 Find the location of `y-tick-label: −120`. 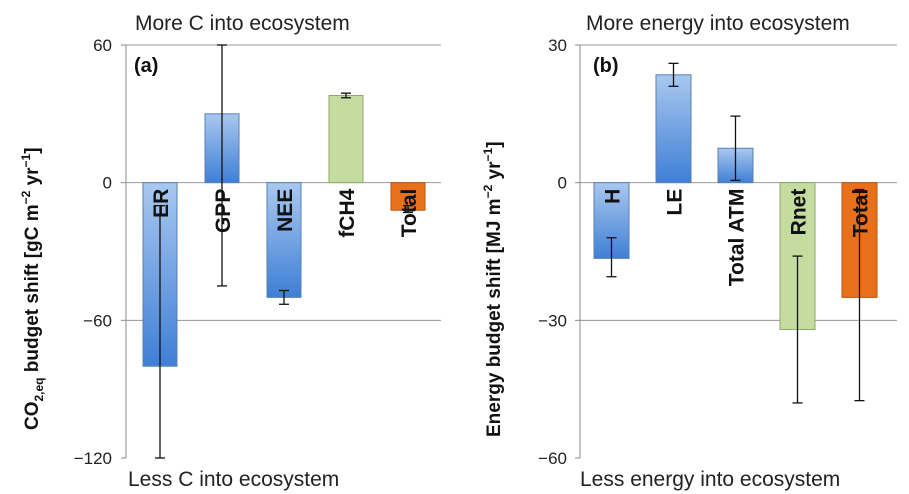

y-tick-label: −120 is located at coordinates (93, 458).